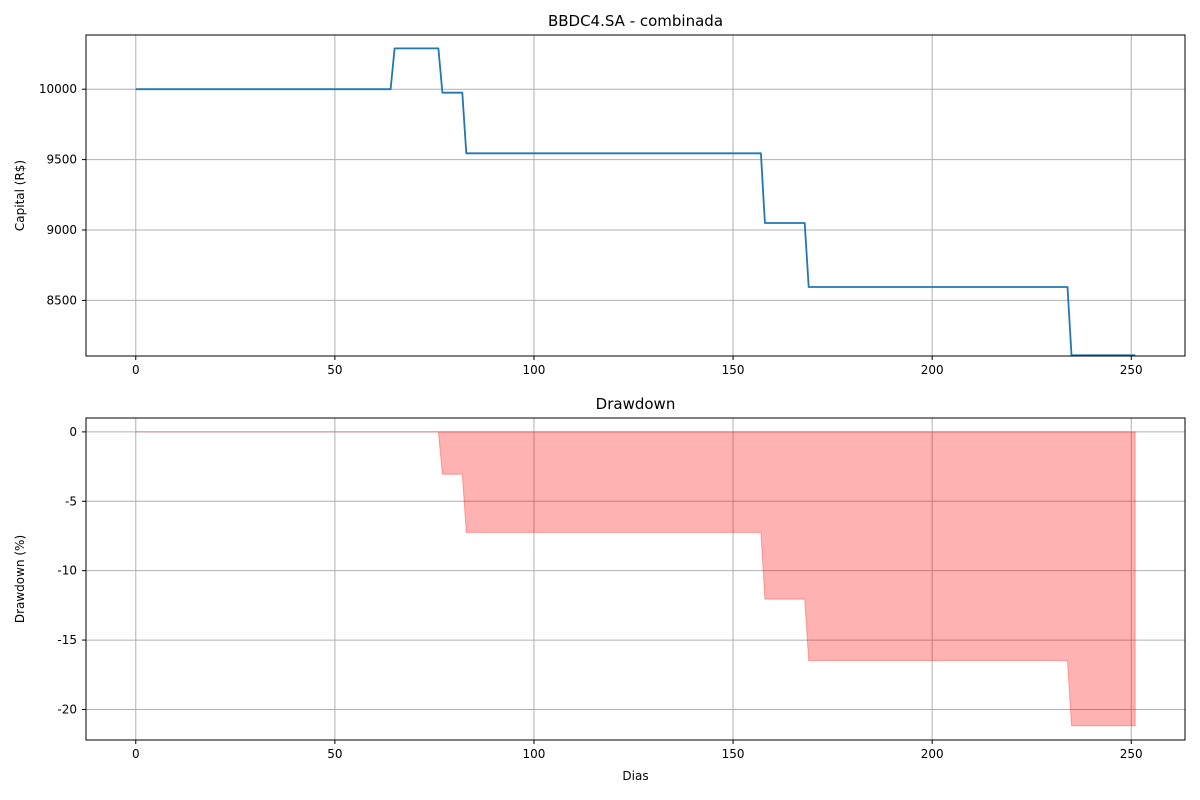  Describe the element at coordinates (932, 754) in the screenshot. I see `drawdown-x-tick-label: 200` at that location.